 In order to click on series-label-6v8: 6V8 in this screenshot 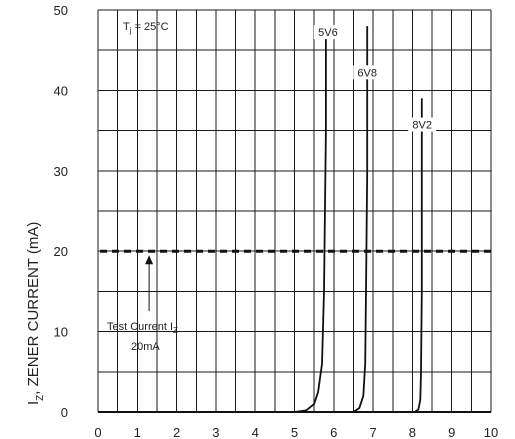, I will do `click(367, 73)`.